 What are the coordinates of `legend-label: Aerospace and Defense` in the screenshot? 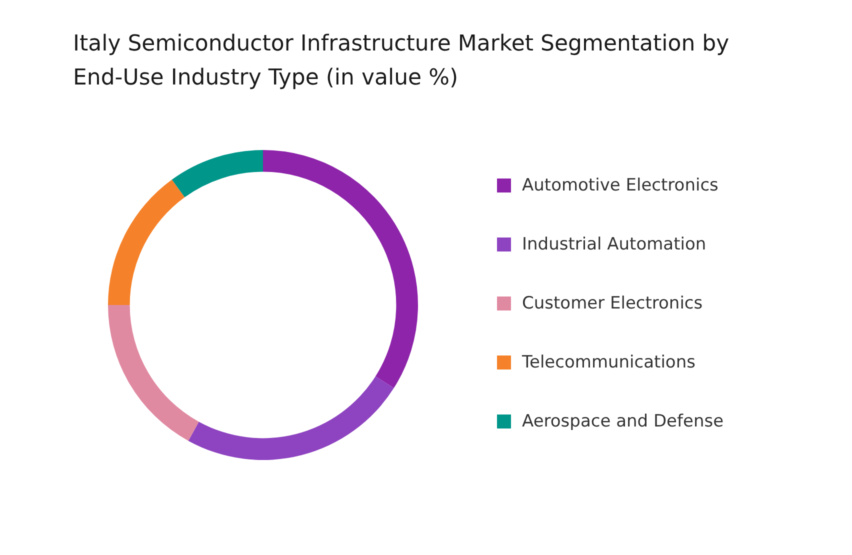 It's located at (623, 422).